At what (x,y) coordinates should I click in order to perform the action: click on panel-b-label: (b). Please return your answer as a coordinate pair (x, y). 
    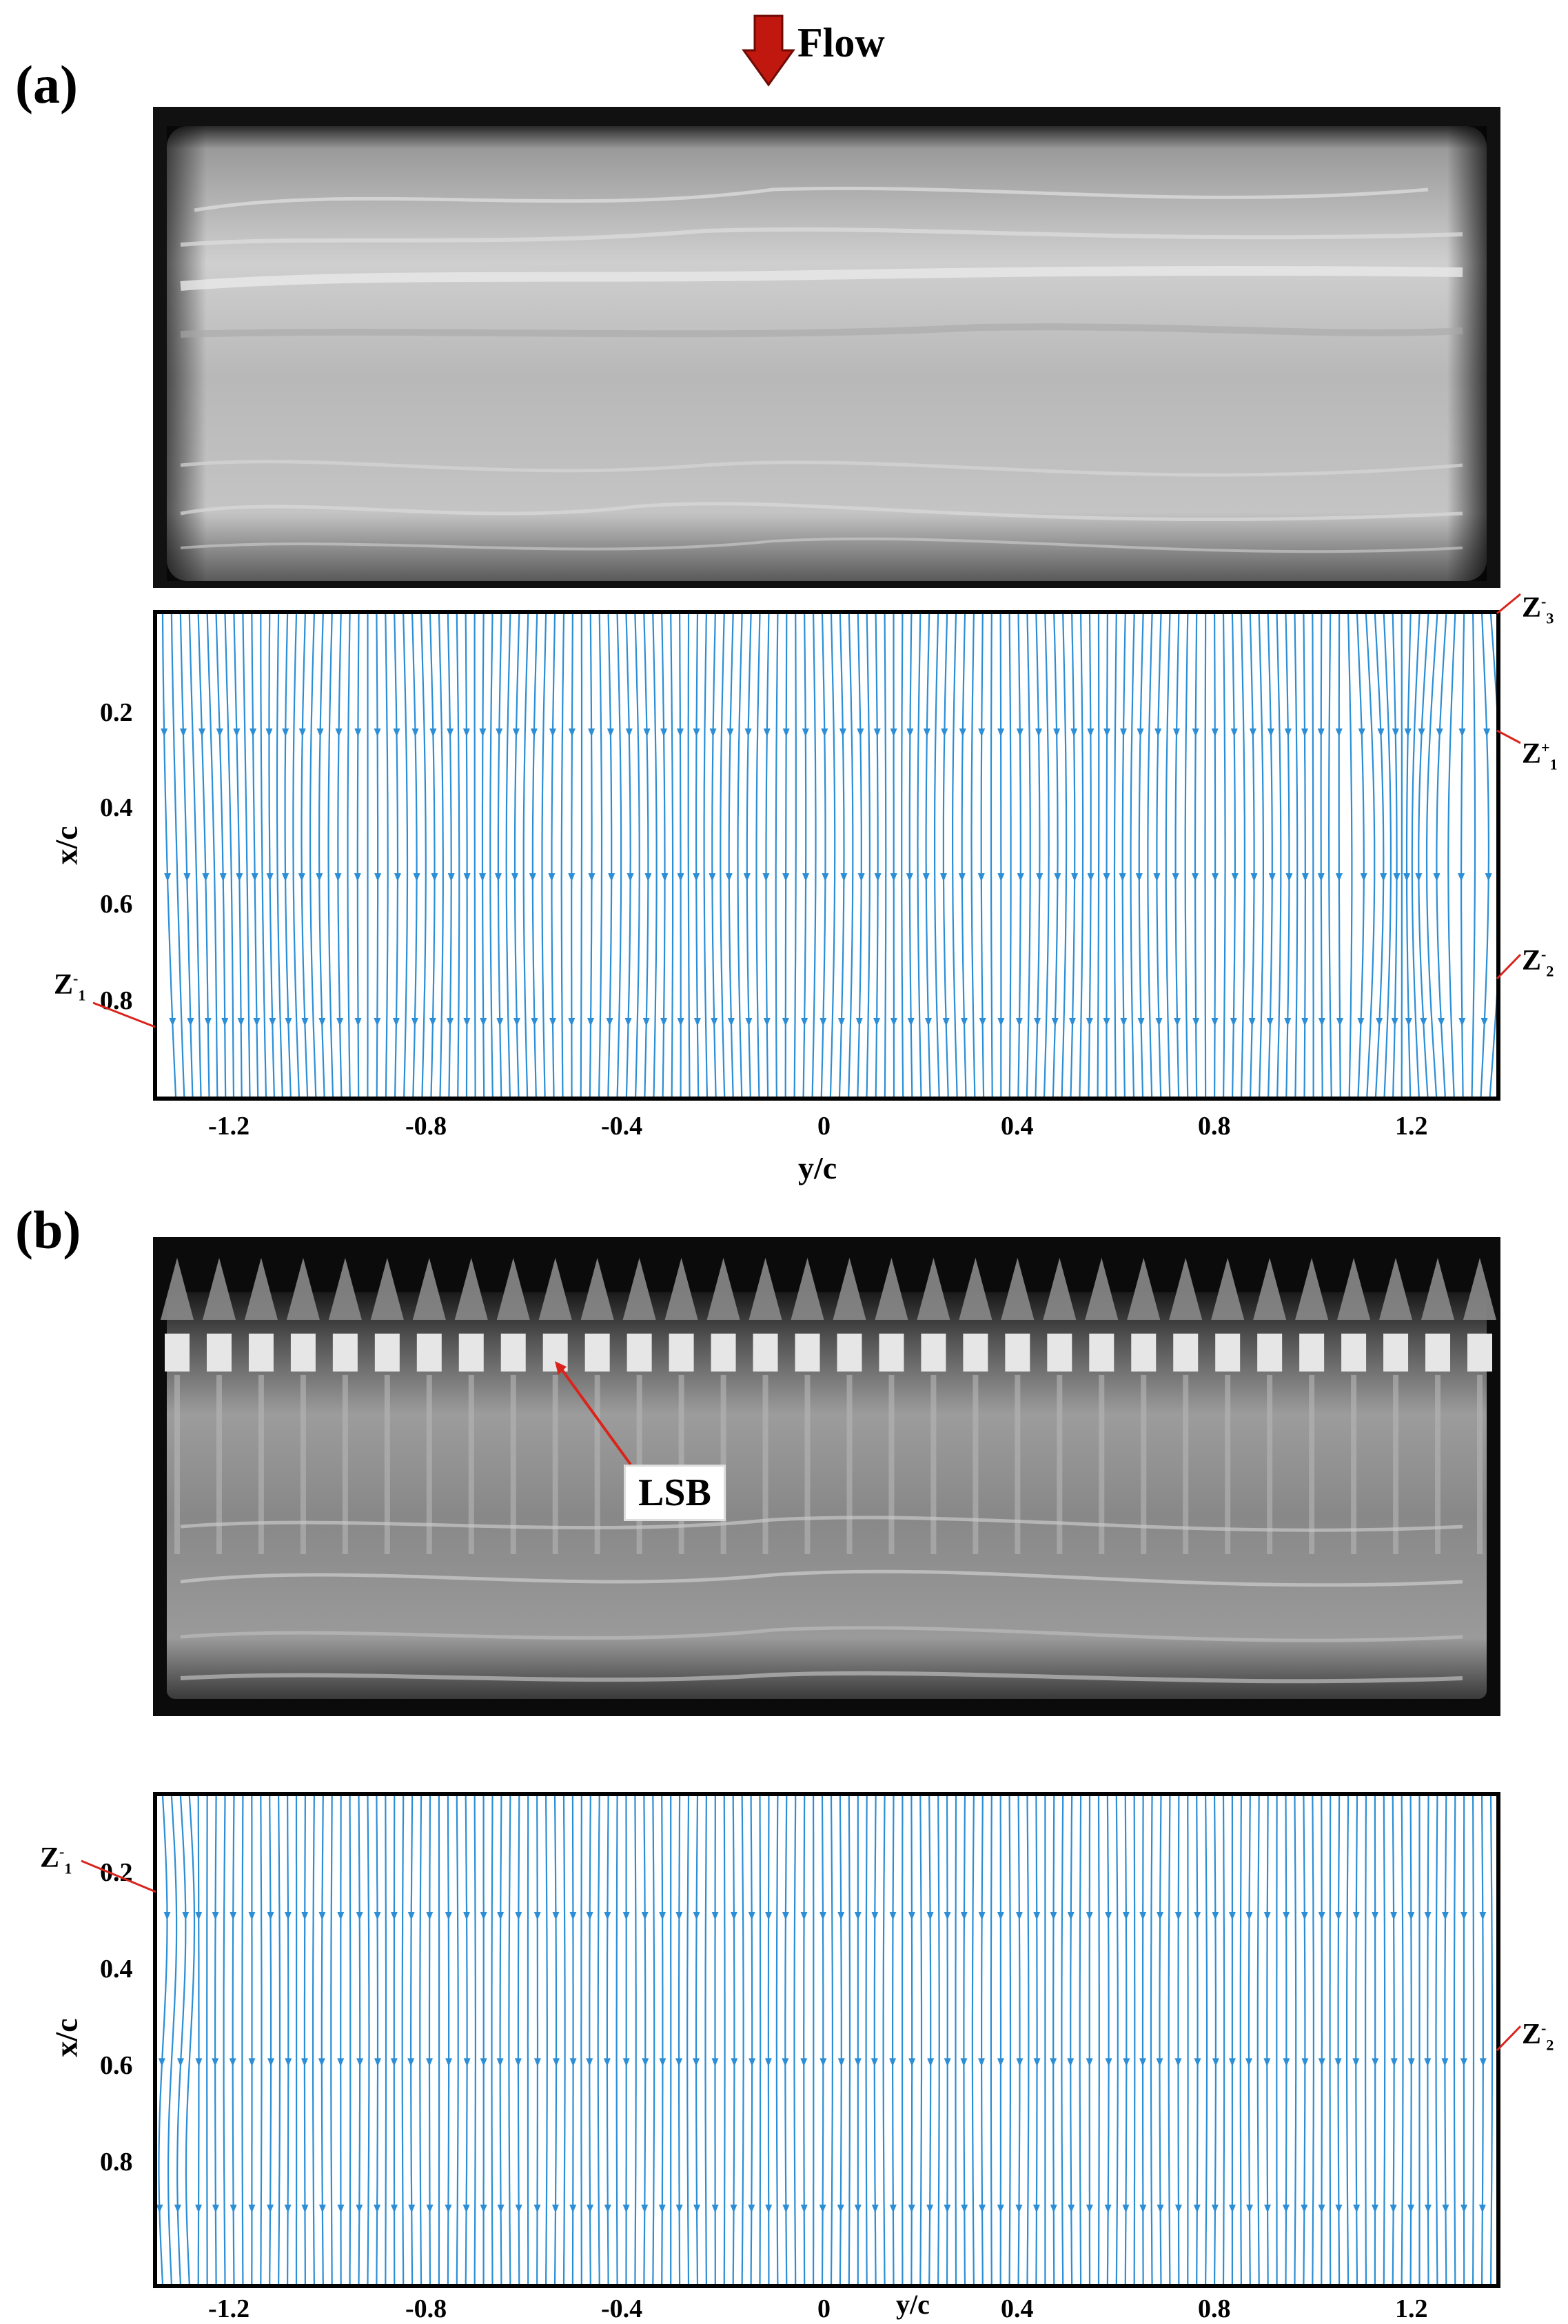
    Looking at the image, I should click on (48, 1230).